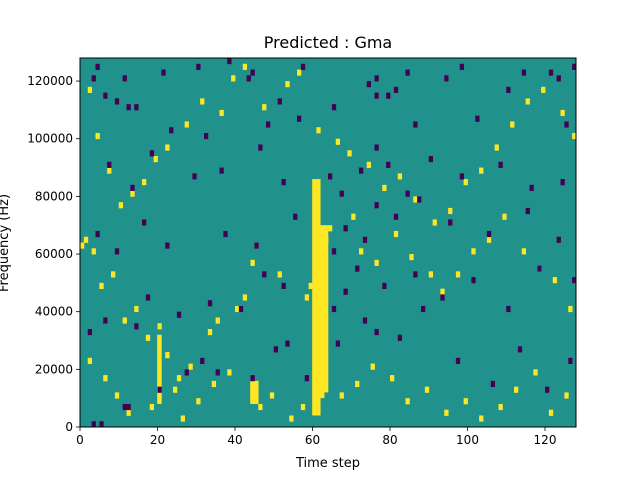  Describe the element at coordinates (54, 312) in the screenshot. I see `y-tick-label: 40000` at that location.